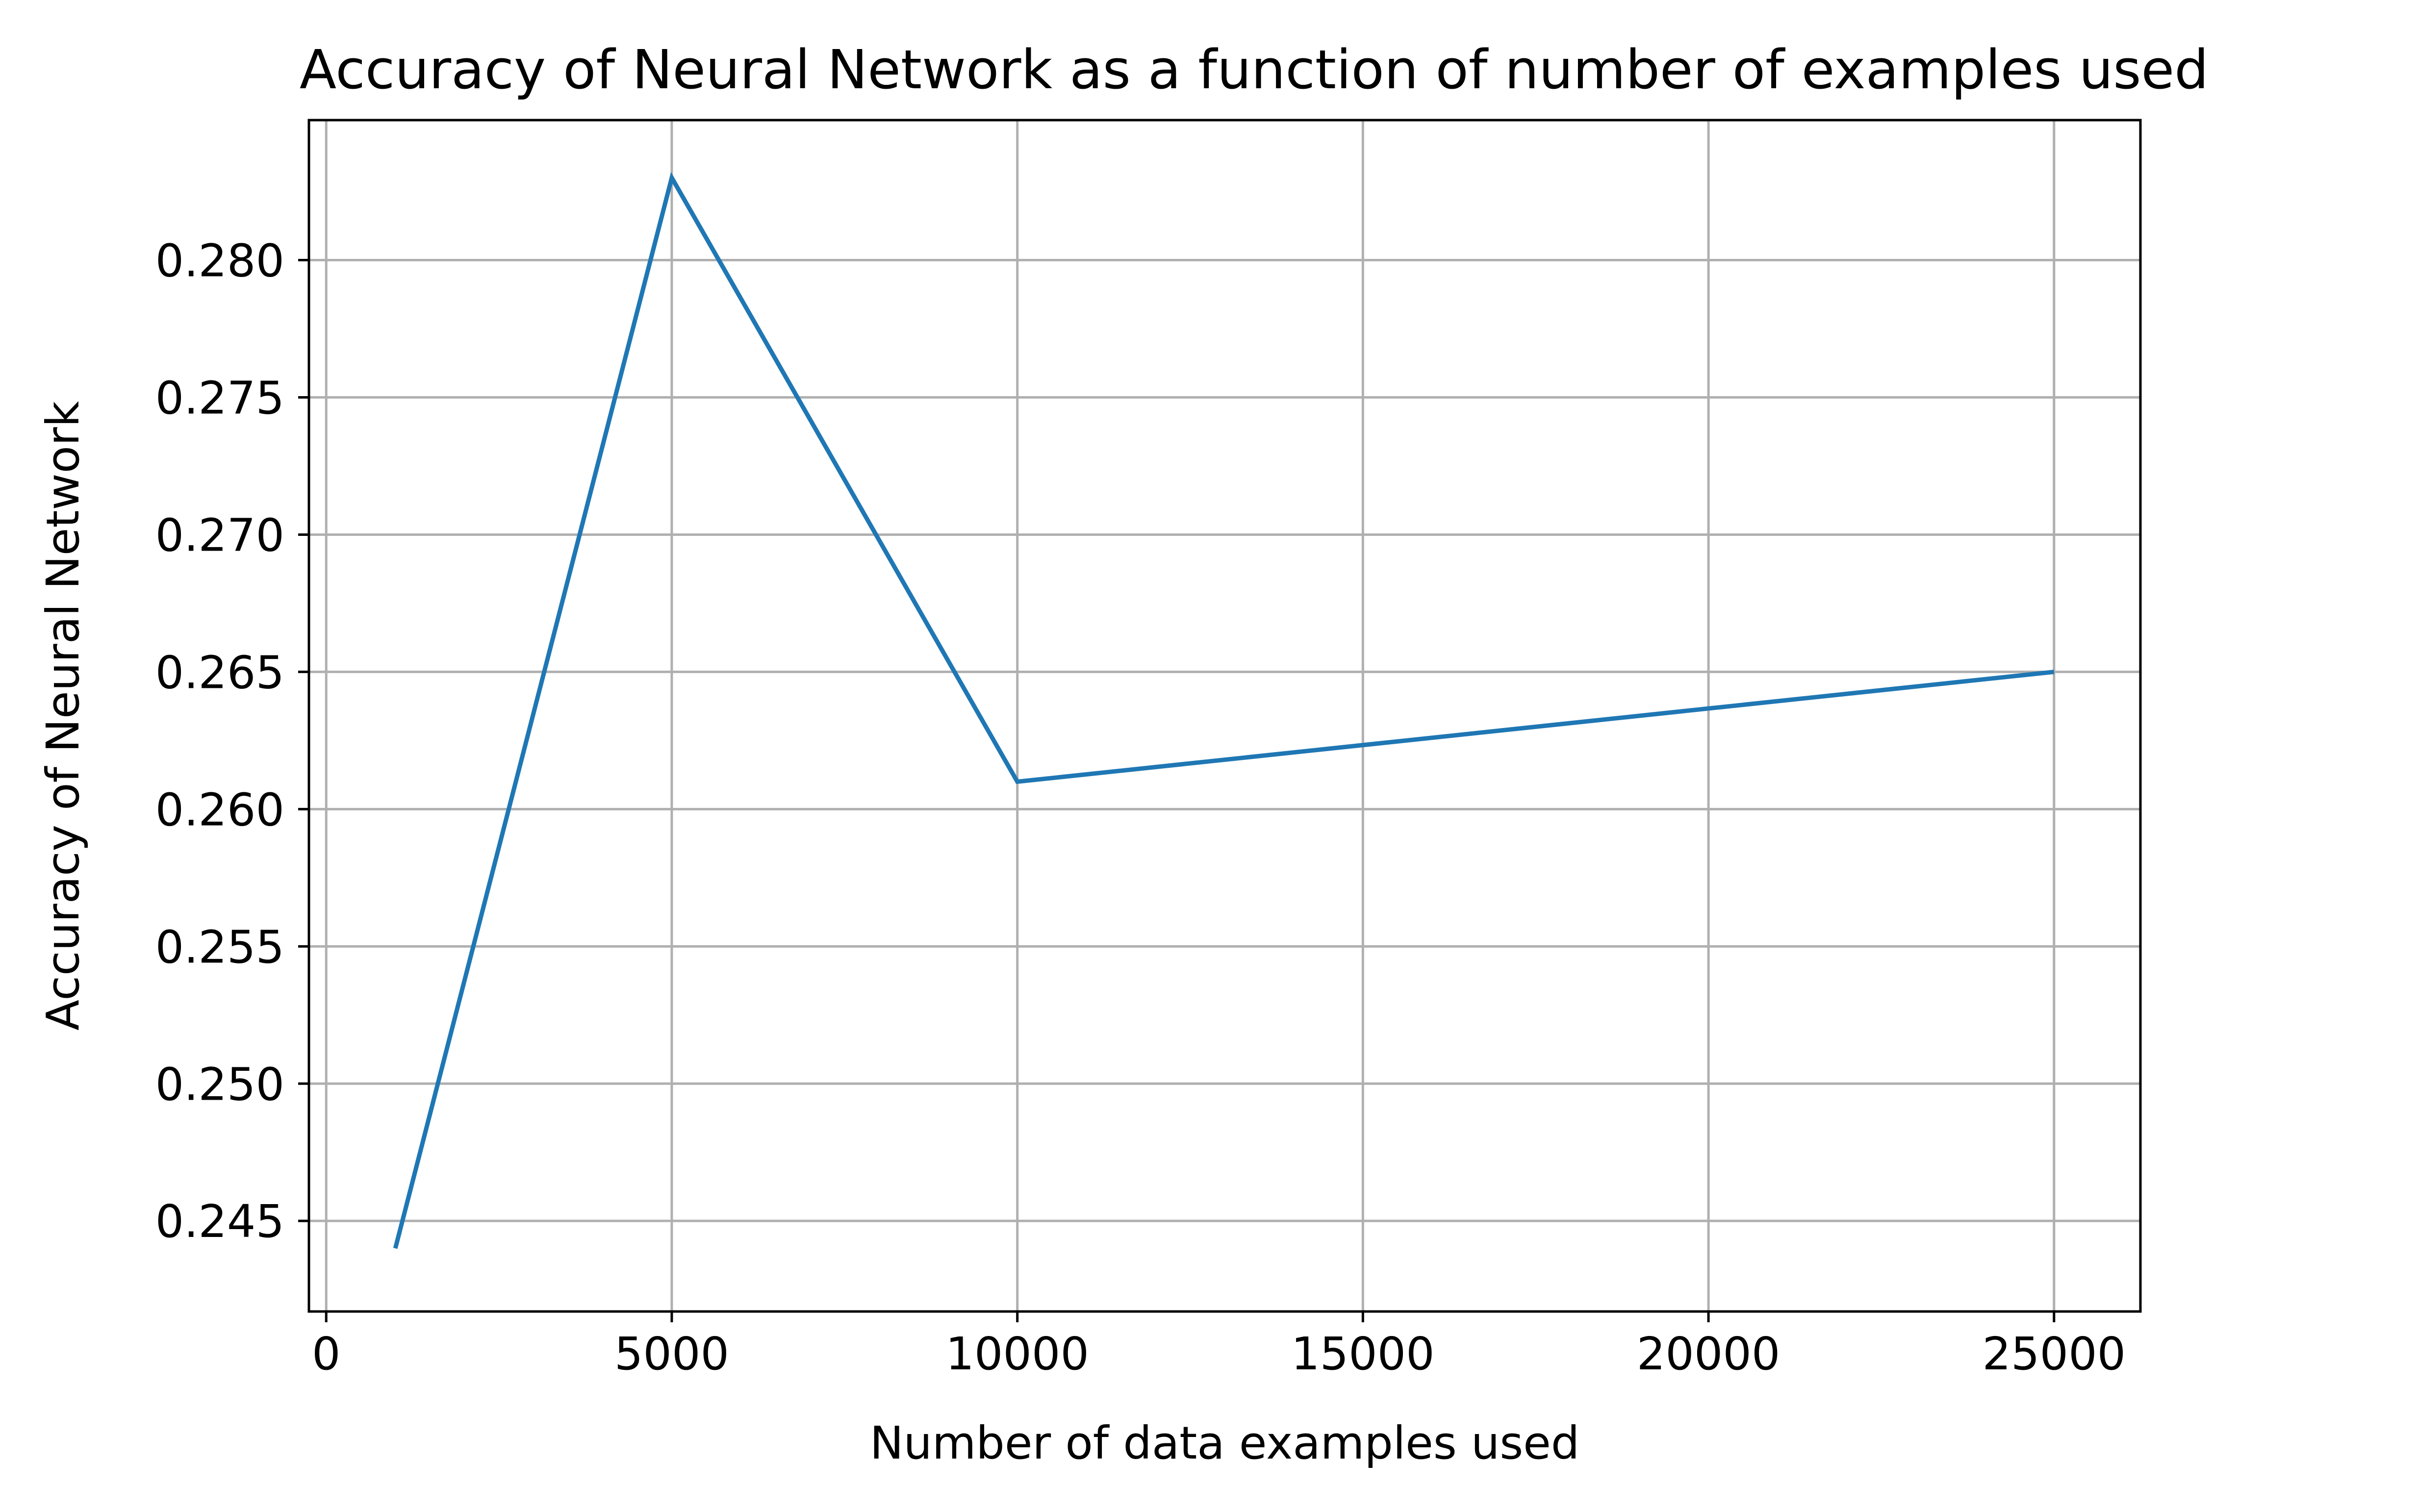 The image size is (2416, 1512). I want to click on y-tick-label: 0.255, so click(220, 947).